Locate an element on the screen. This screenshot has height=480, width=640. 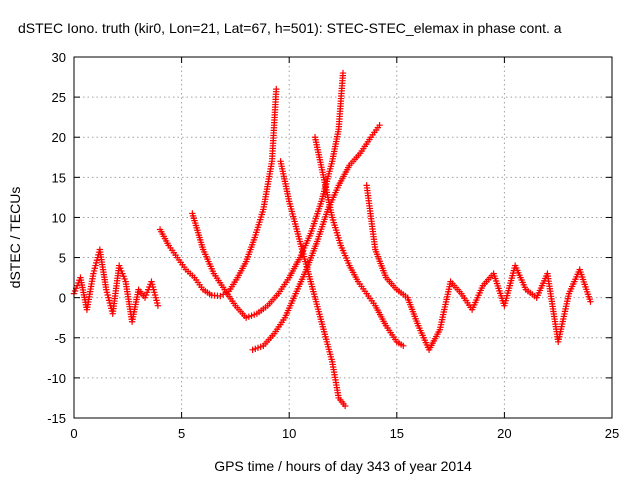
x-tick-label: 5 is located at coordinates (181, 433).